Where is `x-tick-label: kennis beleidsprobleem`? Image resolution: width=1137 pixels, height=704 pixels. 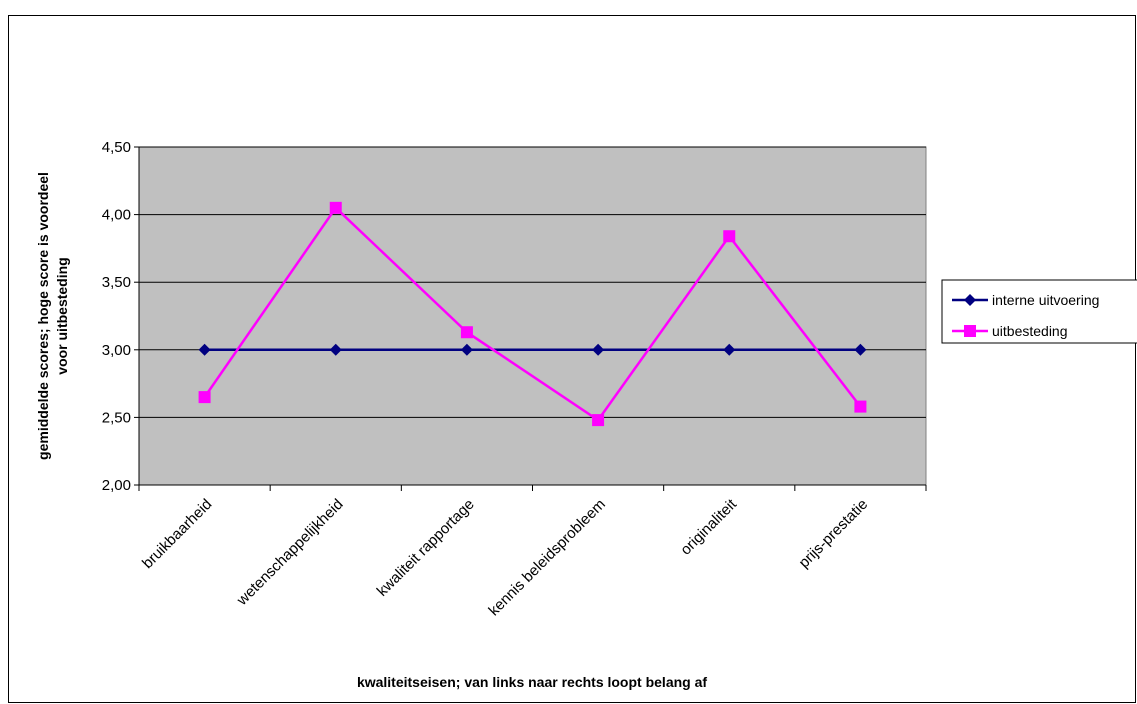 x-tick-label: kennis beleidsprobleem is located at coordinates (546, 557).